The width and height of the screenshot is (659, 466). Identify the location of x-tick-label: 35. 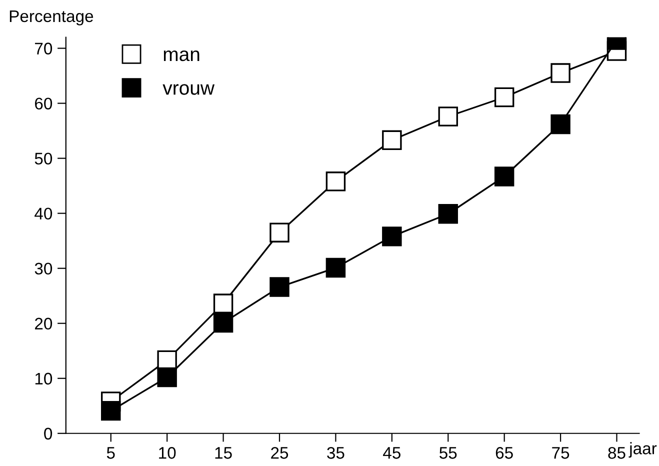
(335, 453).